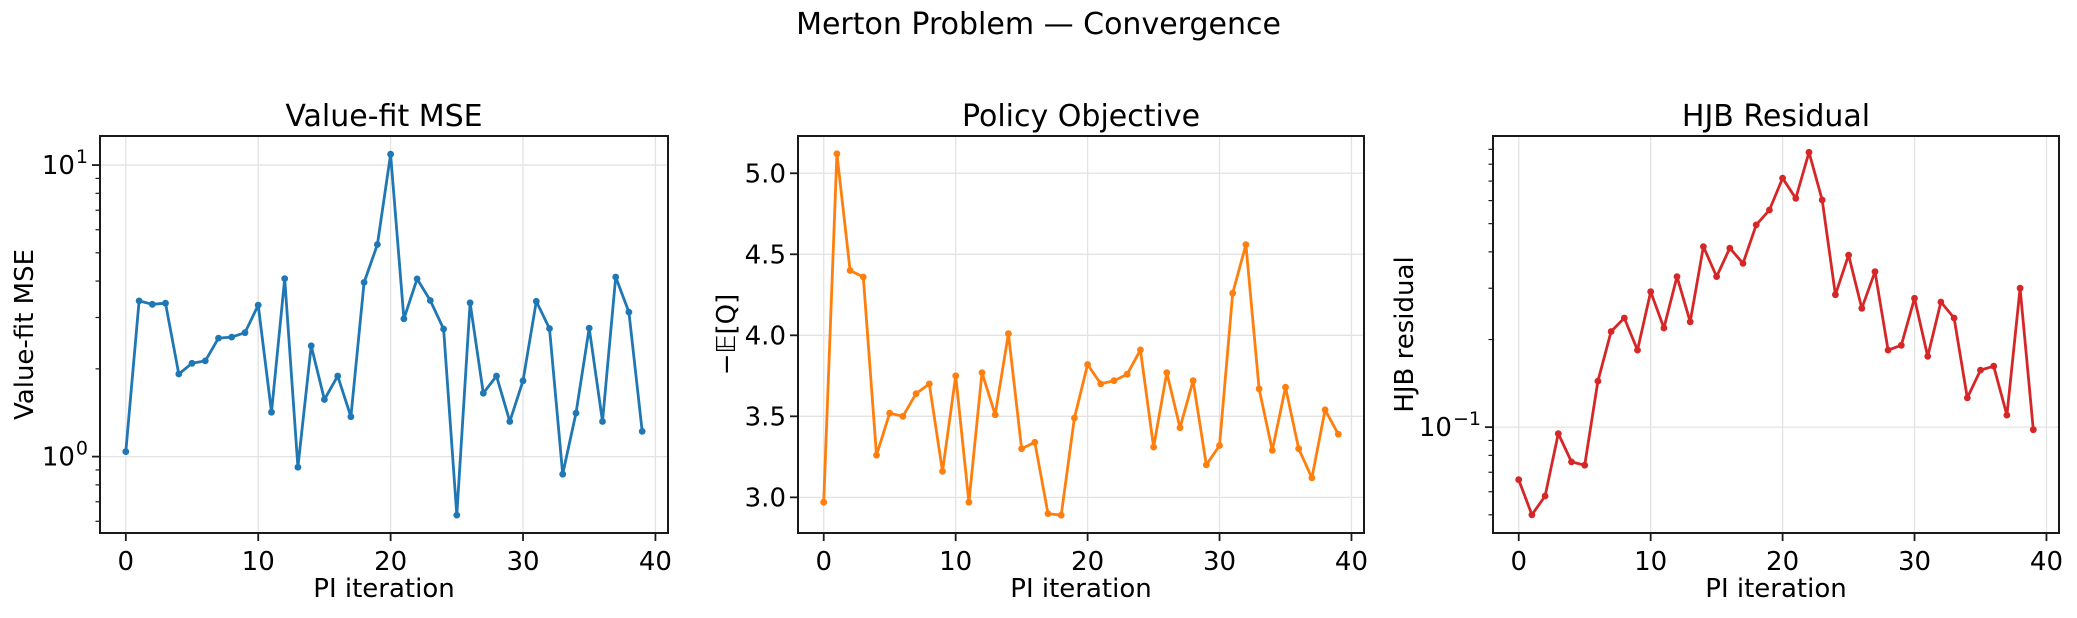 The image size is (2077, 618). I want to click on x-tick-label: 20, so click(1087, 562).